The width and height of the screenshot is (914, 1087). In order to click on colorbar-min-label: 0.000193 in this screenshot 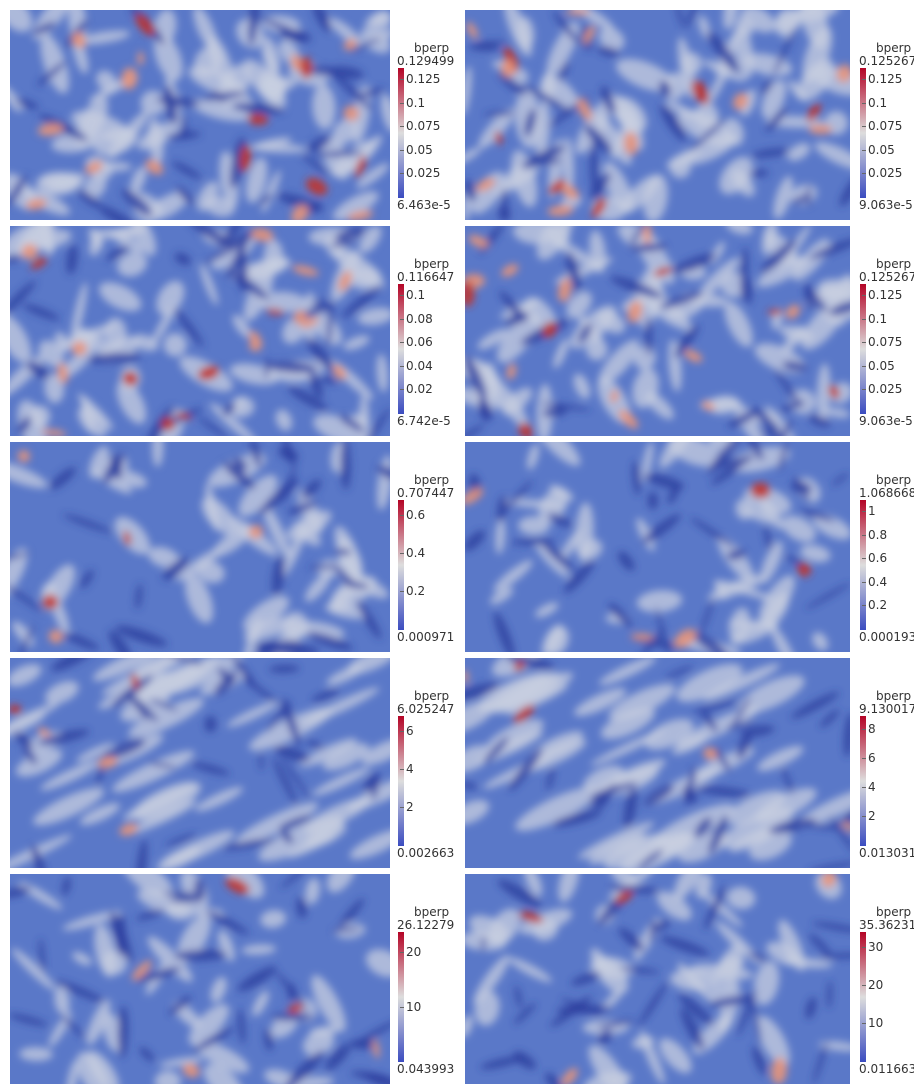, I will do `click(886, 637)`.